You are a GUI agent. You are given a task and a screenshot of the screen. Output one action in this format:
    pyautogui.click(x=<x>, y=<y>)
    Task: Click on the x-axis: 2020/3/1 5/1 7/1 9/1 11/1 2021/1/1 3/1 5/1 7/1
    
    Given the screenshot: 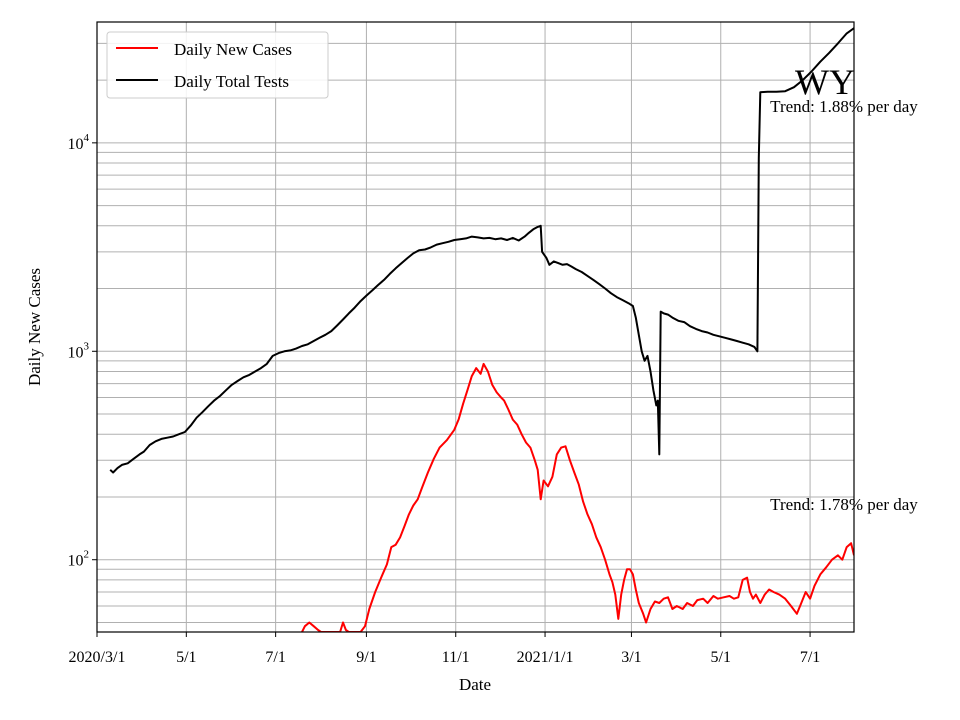 What is the action you would take?
    pyautogui.click(x=444, y=649)
    